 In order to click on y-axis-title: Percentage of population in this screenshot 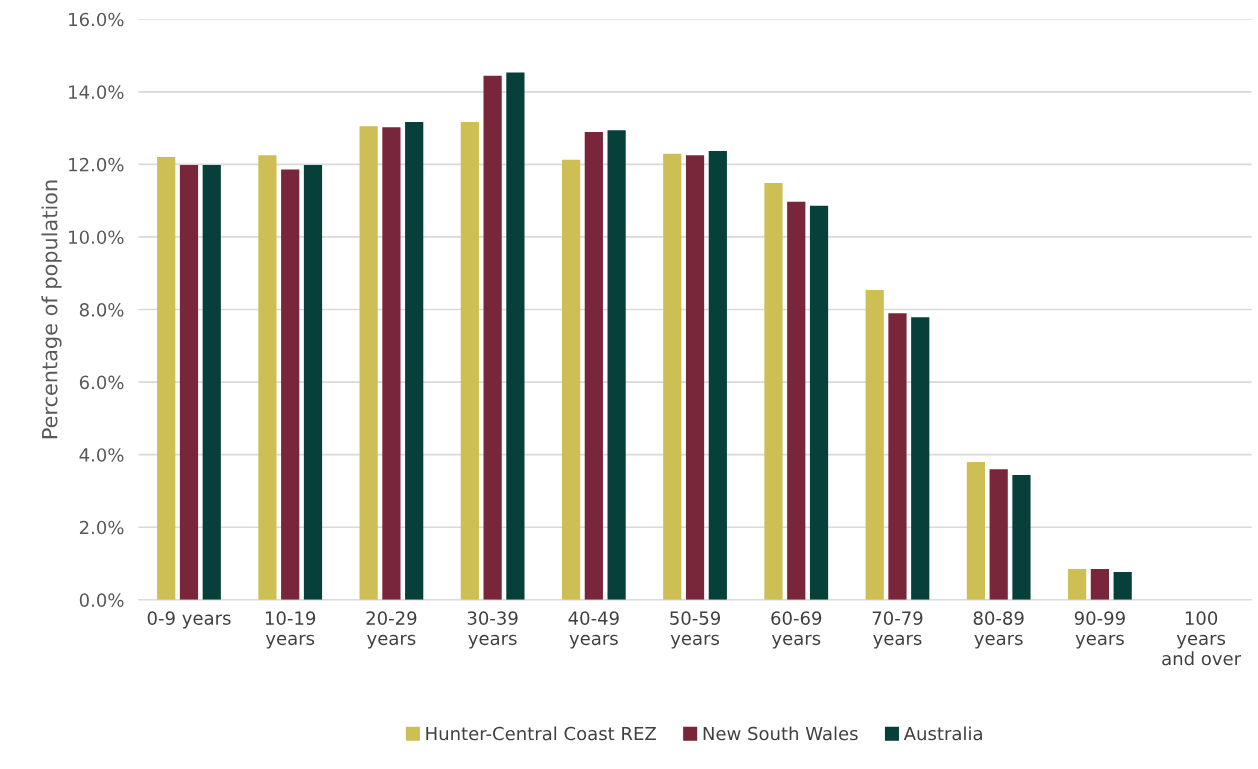, I will do `click(51, 309)`.